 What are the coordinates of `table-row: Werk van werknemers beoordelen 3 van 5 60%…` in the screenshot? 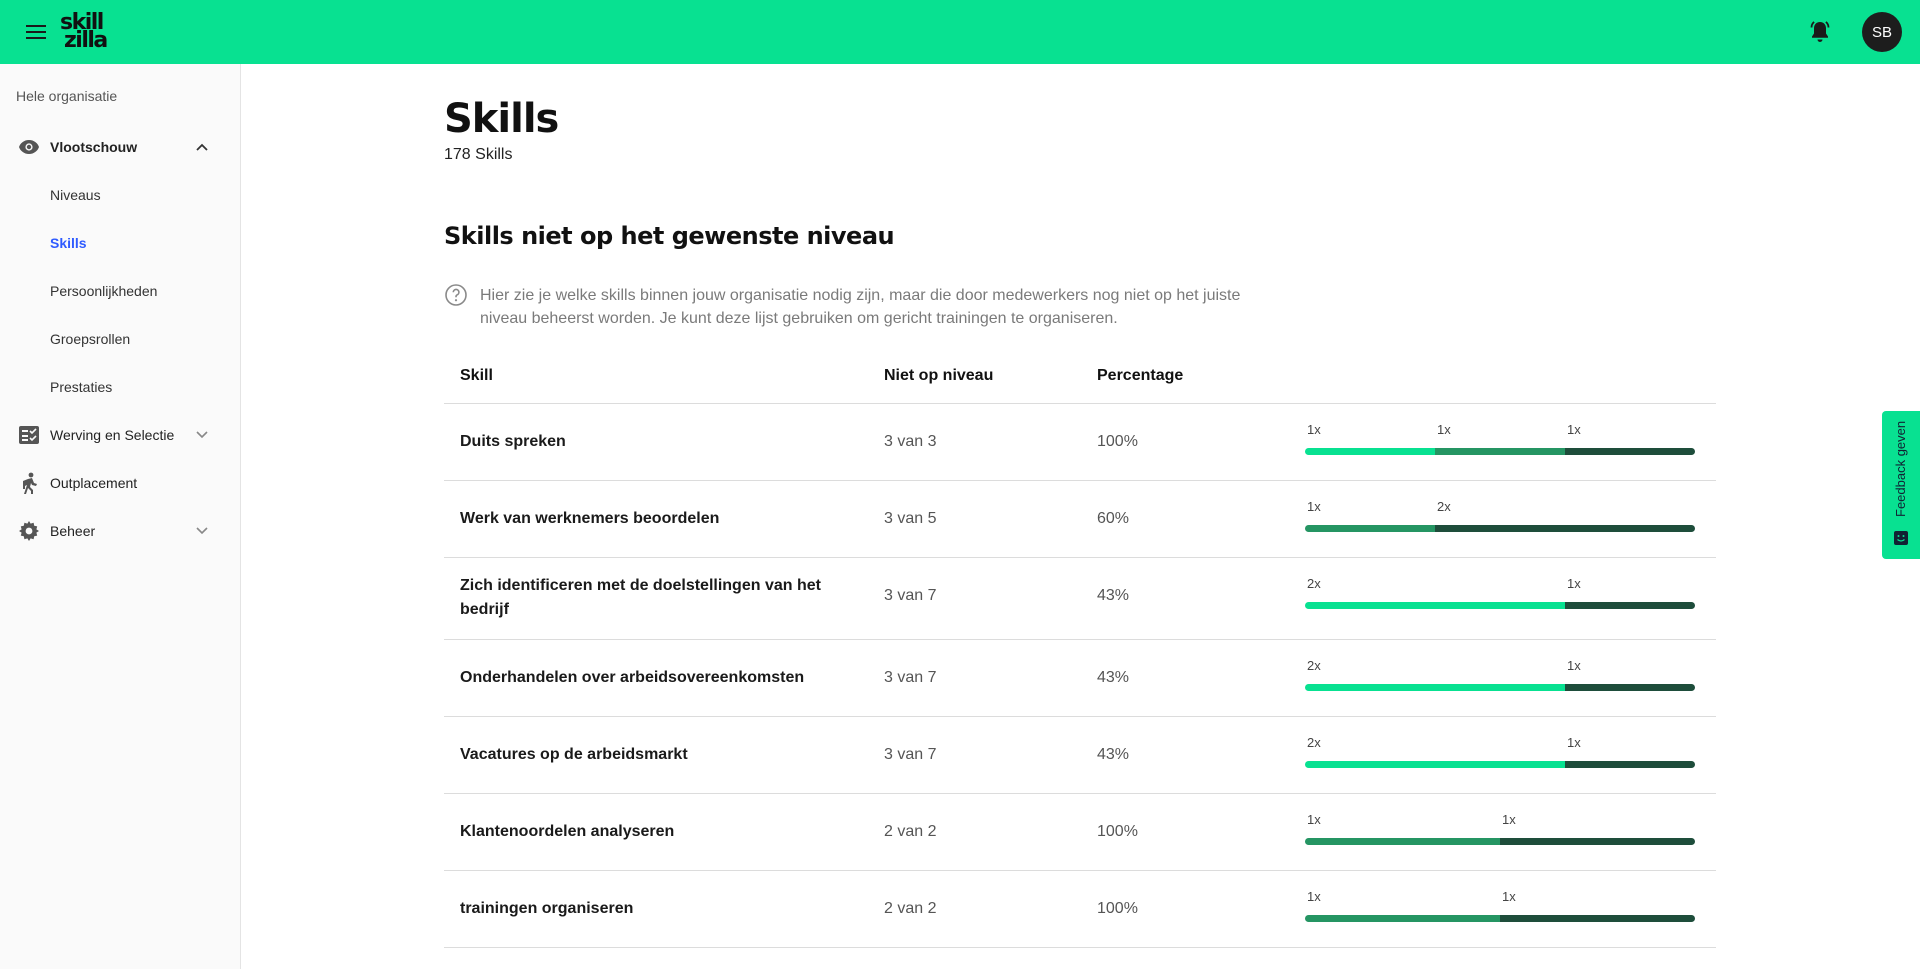 It's located at (1080, 519).